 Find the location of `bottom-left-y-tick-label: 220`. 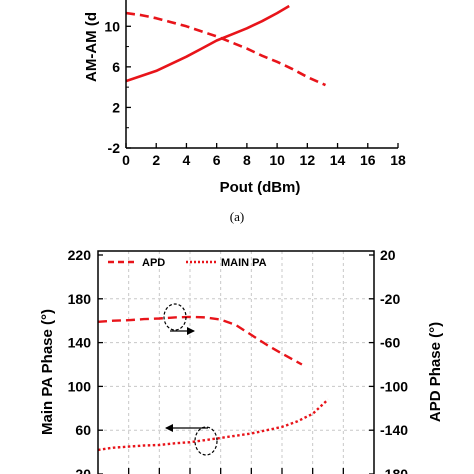

bottom-left-y-tick-label: 220 is located at coordinates (80, 255).